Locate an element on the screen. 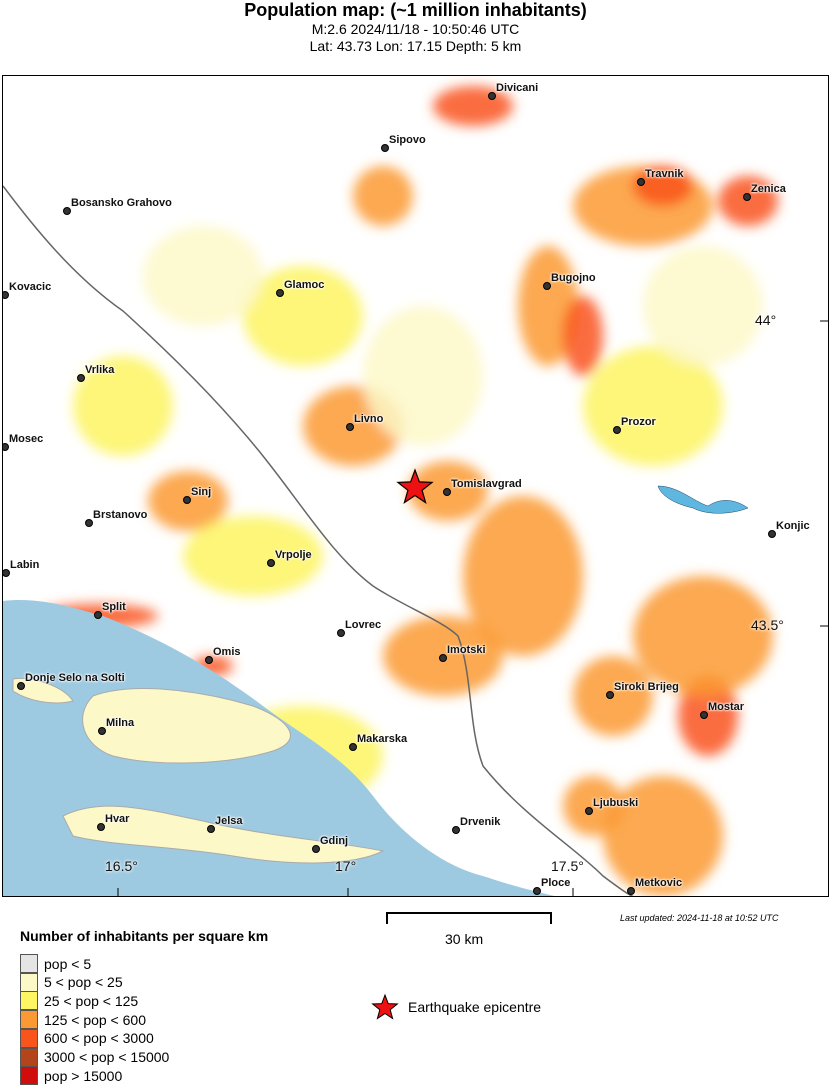  scale-bar is located at coordinates (469, 918).